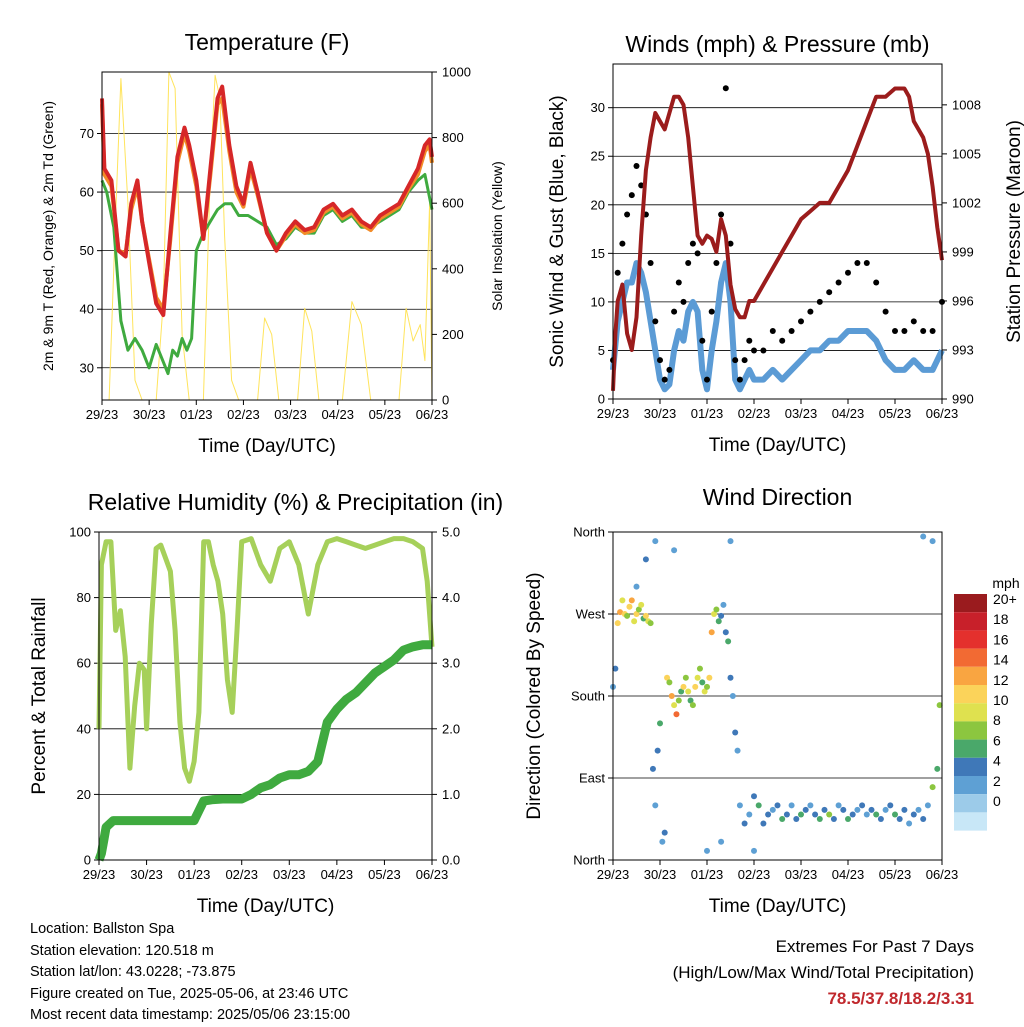 This screenshot has height=1027, width=1024. What do you see at coordinates (777, 238) in the screenshot?
I see `pressure-line` at bounding box center [777, 238].